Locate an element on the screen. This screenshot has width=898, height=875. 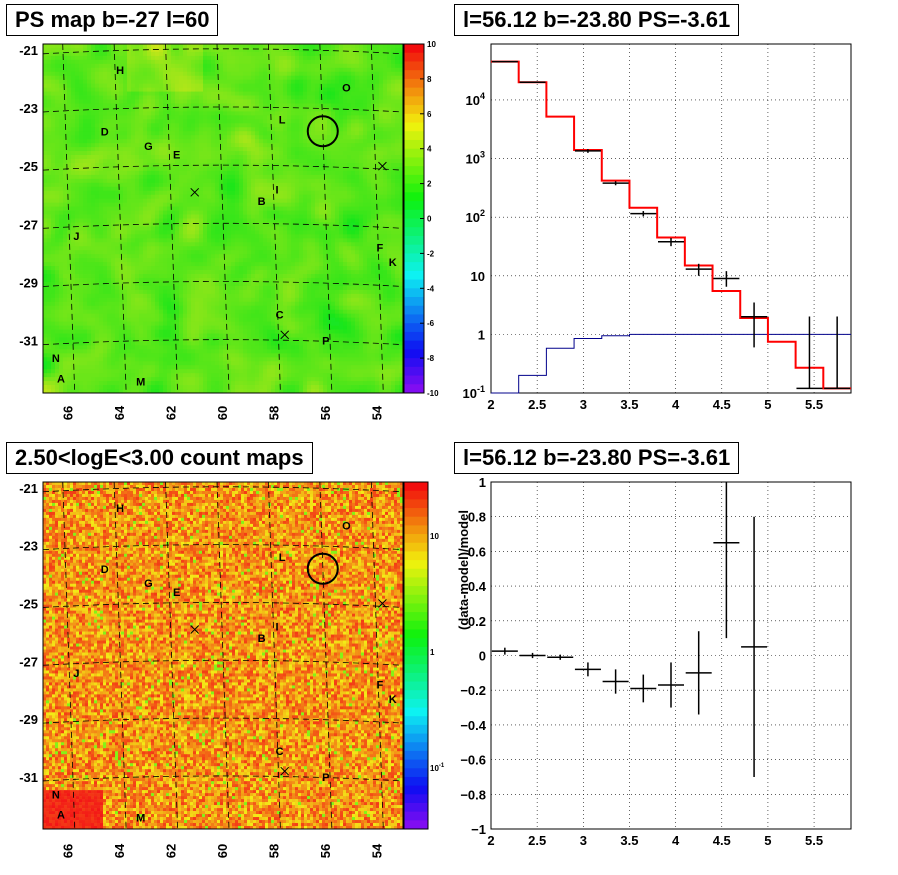
tl-panel-title: PS map b=-27 l=60 is located at coordinates (112, 20).